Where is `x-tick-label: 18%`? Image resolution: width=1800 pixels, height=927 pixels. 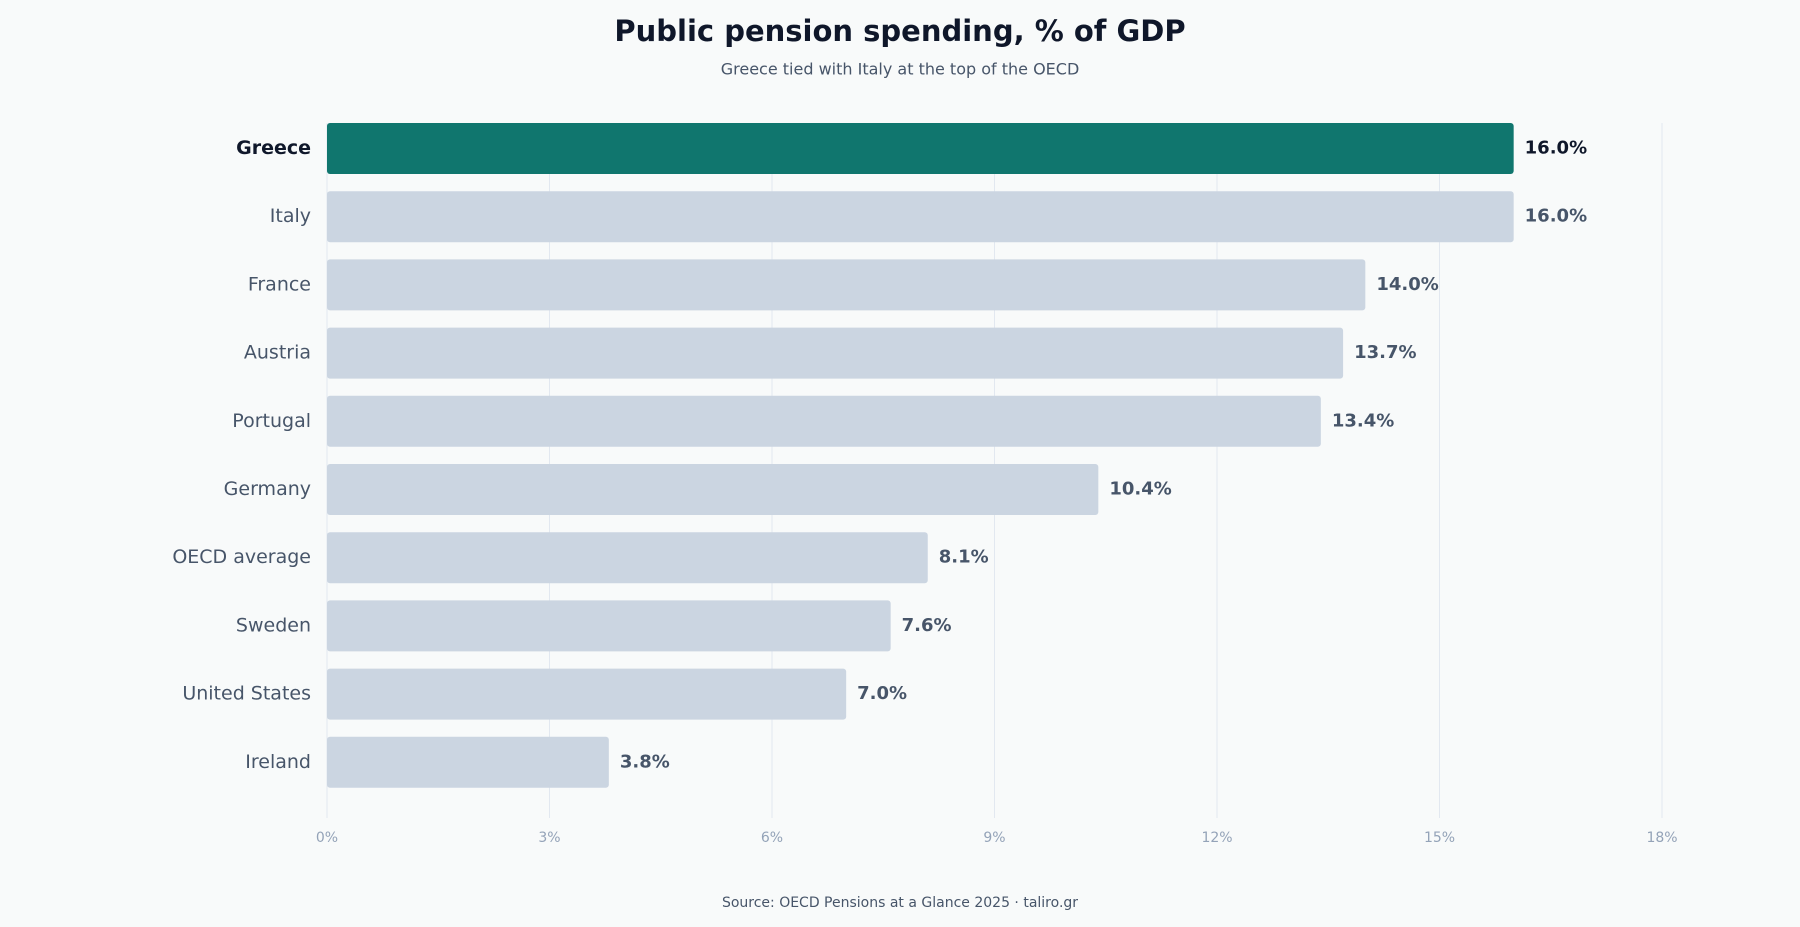
x-tick-label: 18% is located at coordinates (1661, 838).